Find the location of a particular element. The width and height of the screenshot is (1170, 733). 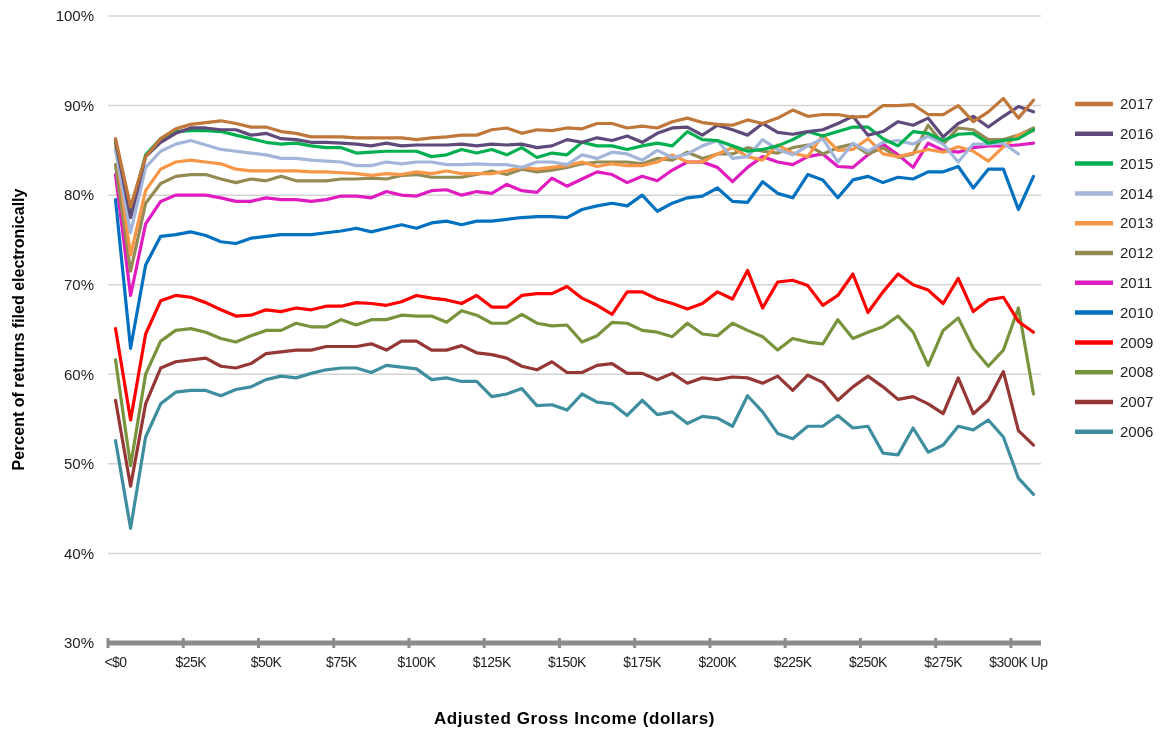

x-tick-label: $50K is located at coordinates (266, 662).